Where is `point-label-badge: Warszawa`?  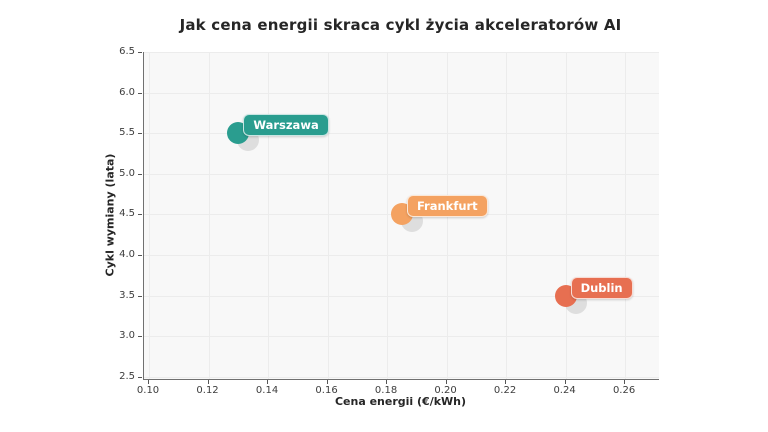
point-label-badge: Warszawa is located at coordinates (286, 125).